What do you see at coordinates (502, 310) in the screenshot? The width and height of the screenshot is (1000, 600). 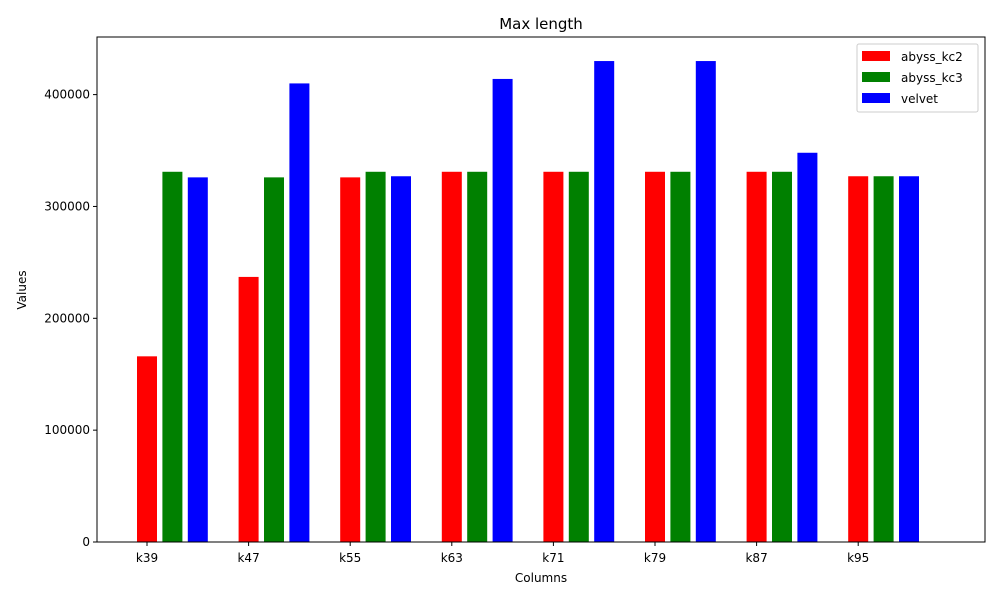 I see `bar-velvet-k63` at bounding box center [502, 310].